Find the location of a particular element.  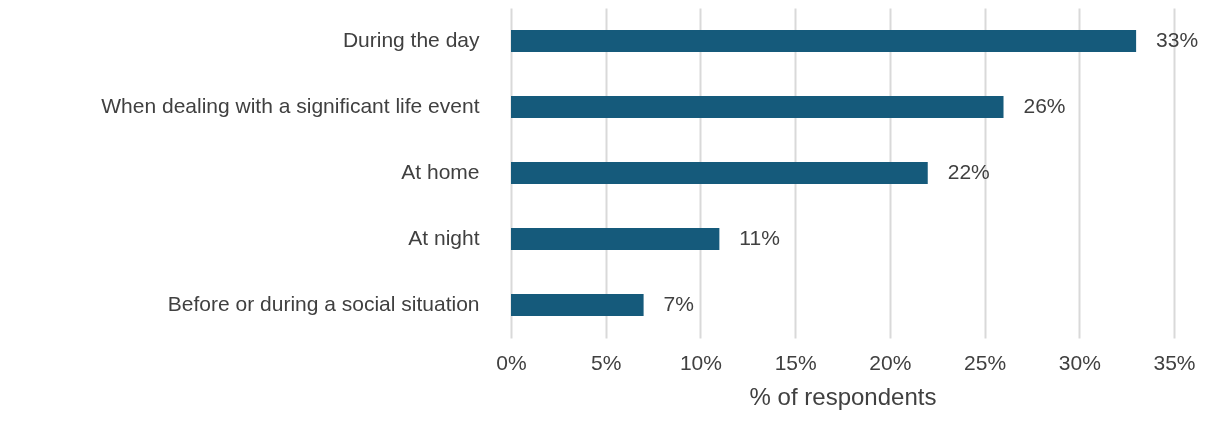

x-tick-label: 5% is located at coordinates (606, 362).